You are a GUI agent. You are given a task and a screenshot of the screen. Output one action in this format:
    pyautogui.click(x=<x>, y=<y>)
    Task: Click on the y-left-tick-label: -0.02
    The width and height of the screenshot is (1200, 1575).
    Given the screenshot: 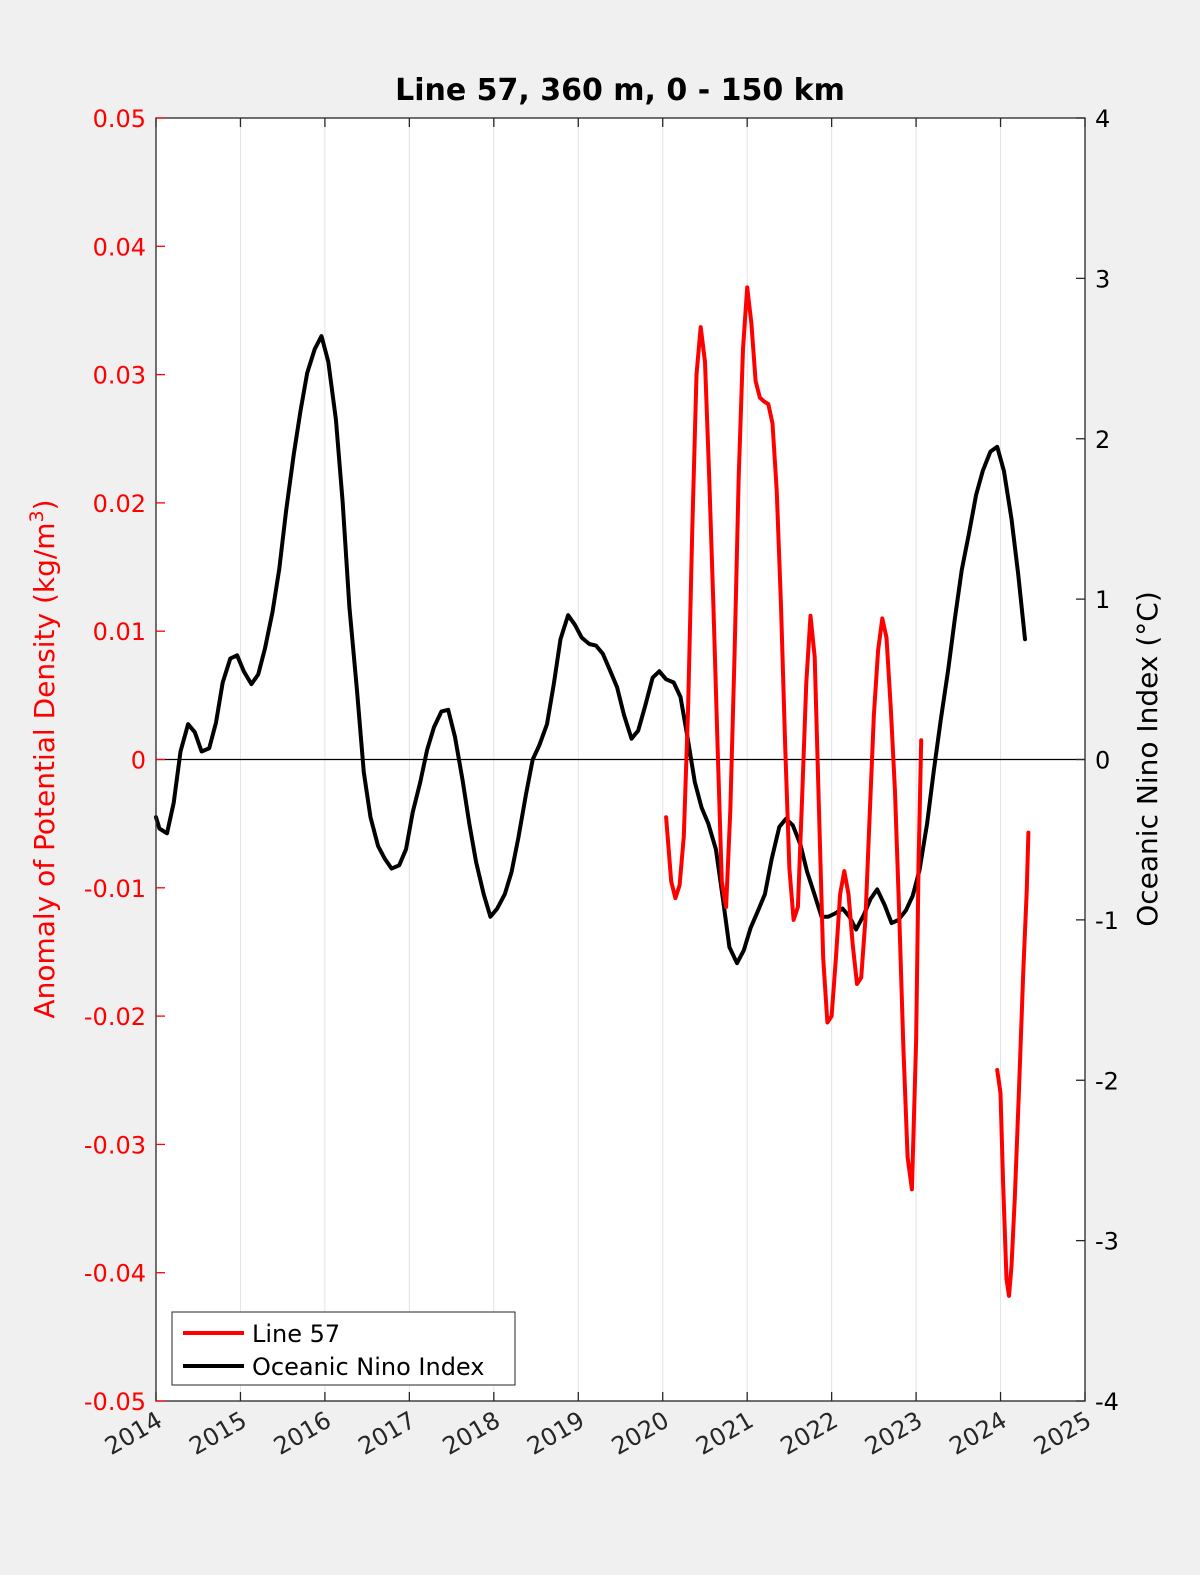 What is the action you would take?
    pyautogui.click(x=115, y=1017)
    